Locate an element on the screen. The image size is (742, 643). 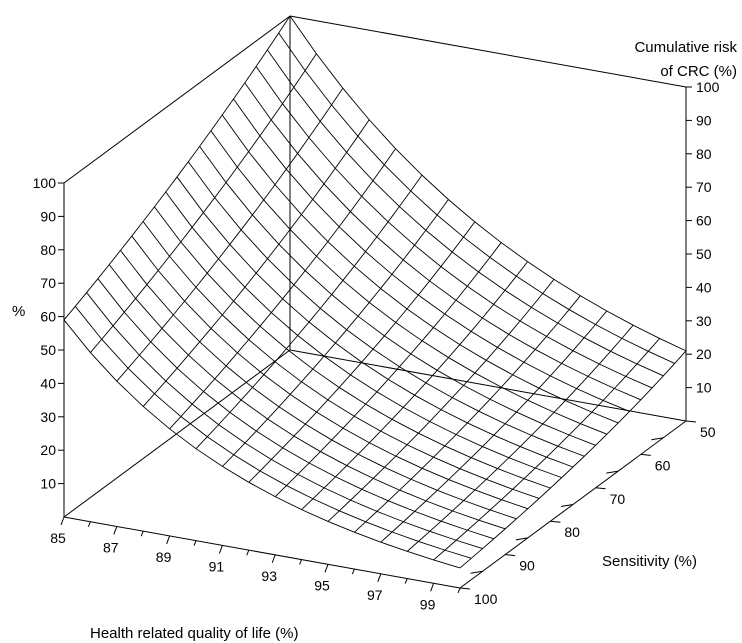
z-axis-left-tick-label: 70 is located at coordinates (48, 283).